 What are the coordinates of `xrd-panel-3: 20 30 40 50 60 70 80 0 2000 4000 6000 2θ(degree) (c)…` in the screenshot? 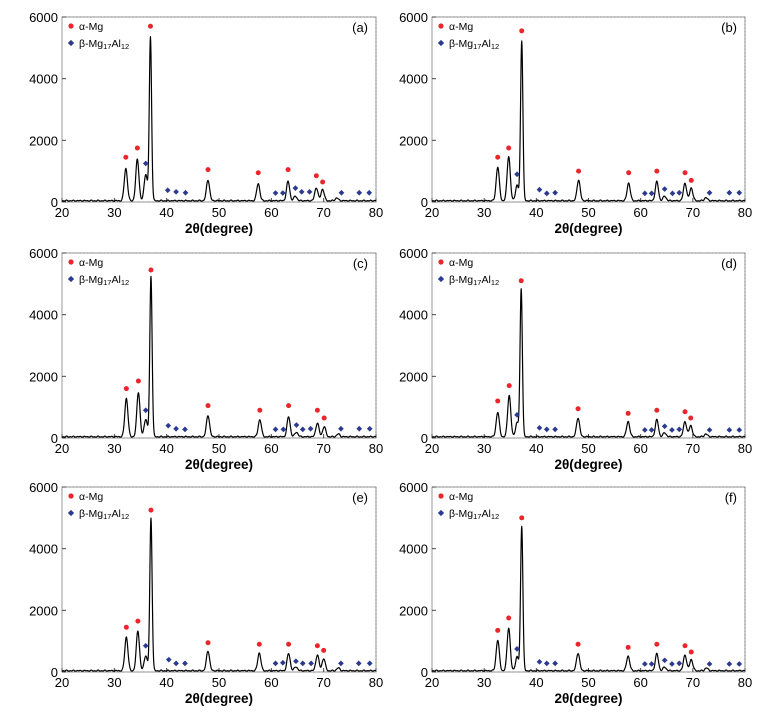 It's located at (206, 359).